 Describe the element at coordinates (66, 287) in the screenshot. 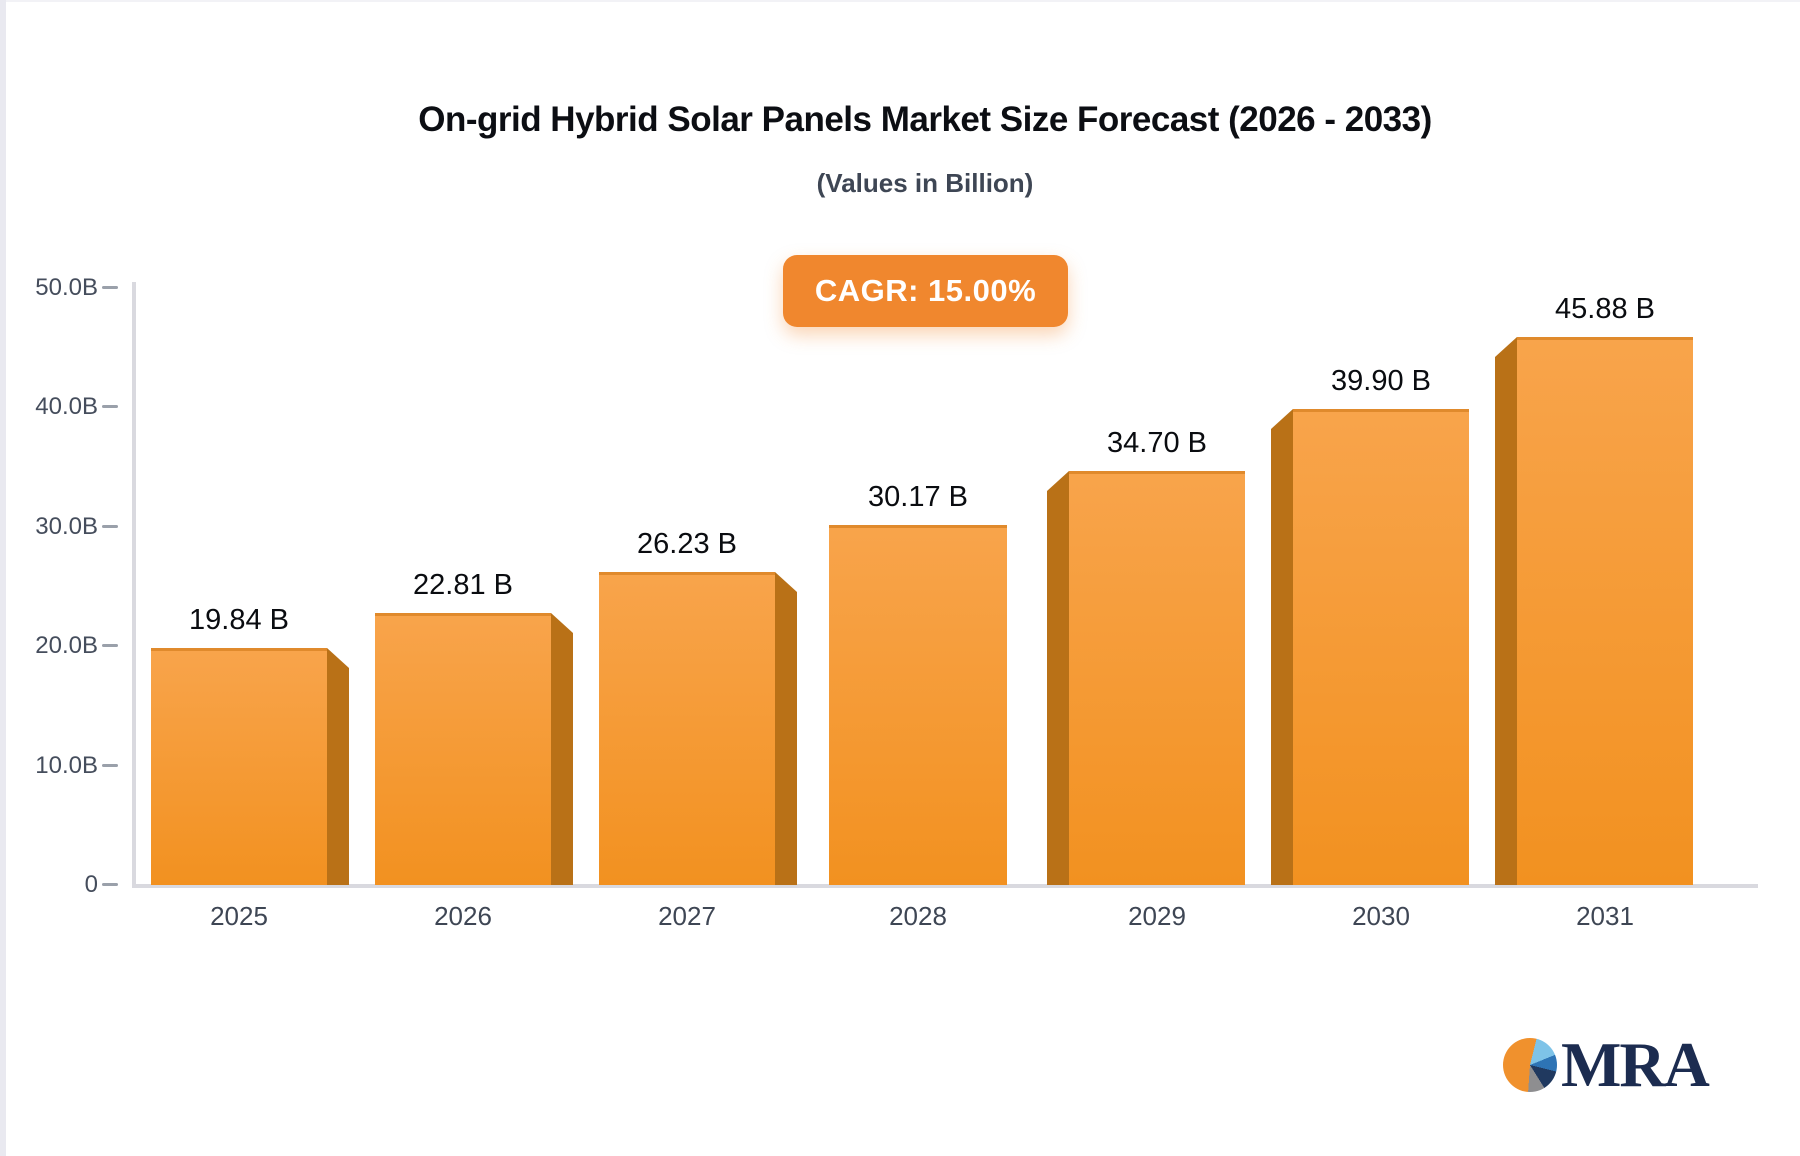

I see `y-tick-label: 50.0B` at that location.